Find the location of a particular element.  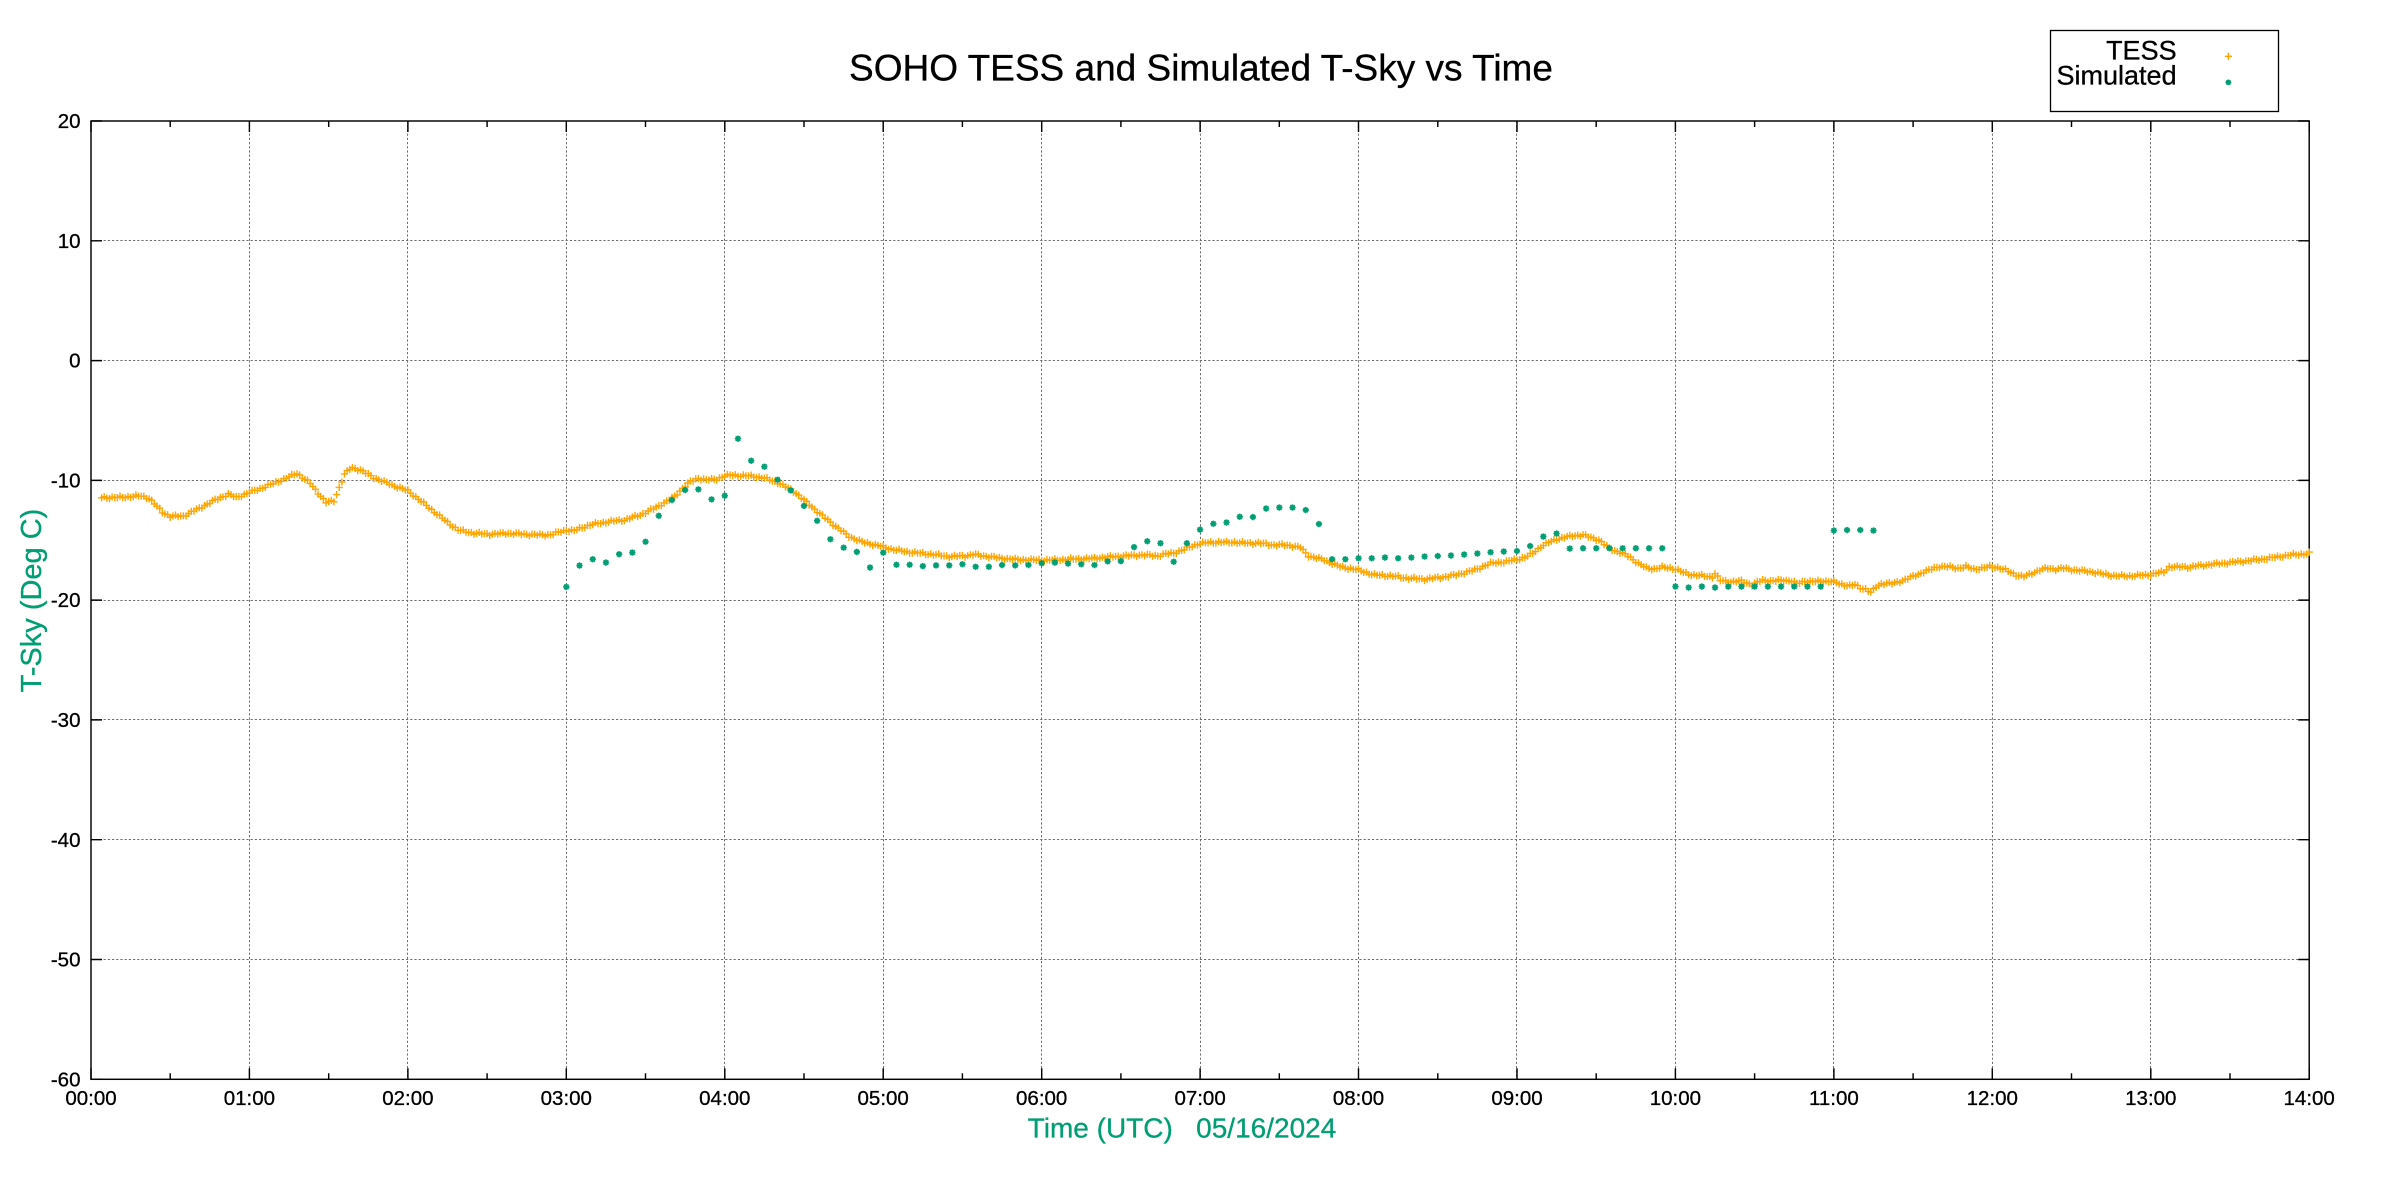

svg-text: 12:00 is located at coordinates (1992, 1098).